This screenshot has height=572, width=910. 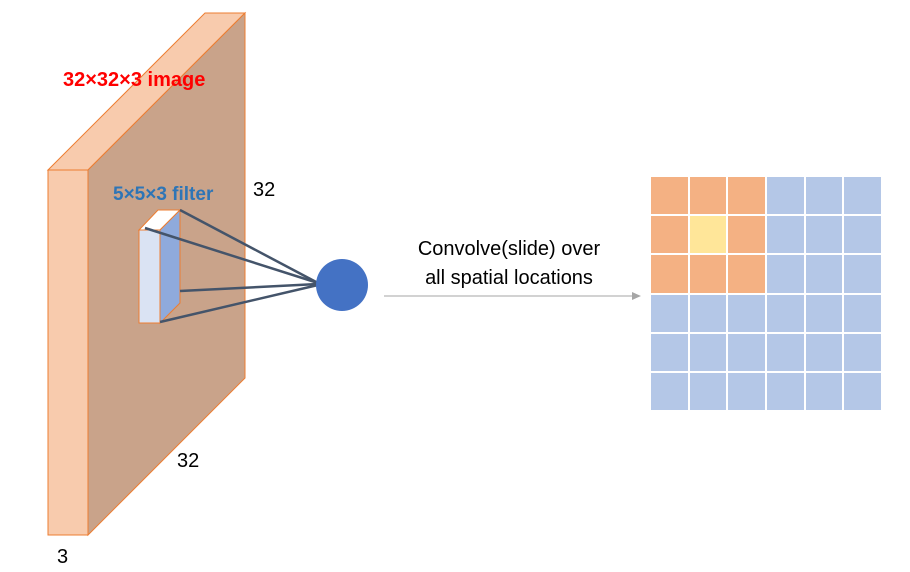 What do you see at coordinates (636, 296) in the screenshot?
I see `slide-arrowhead` at bounding box center [636, 296].